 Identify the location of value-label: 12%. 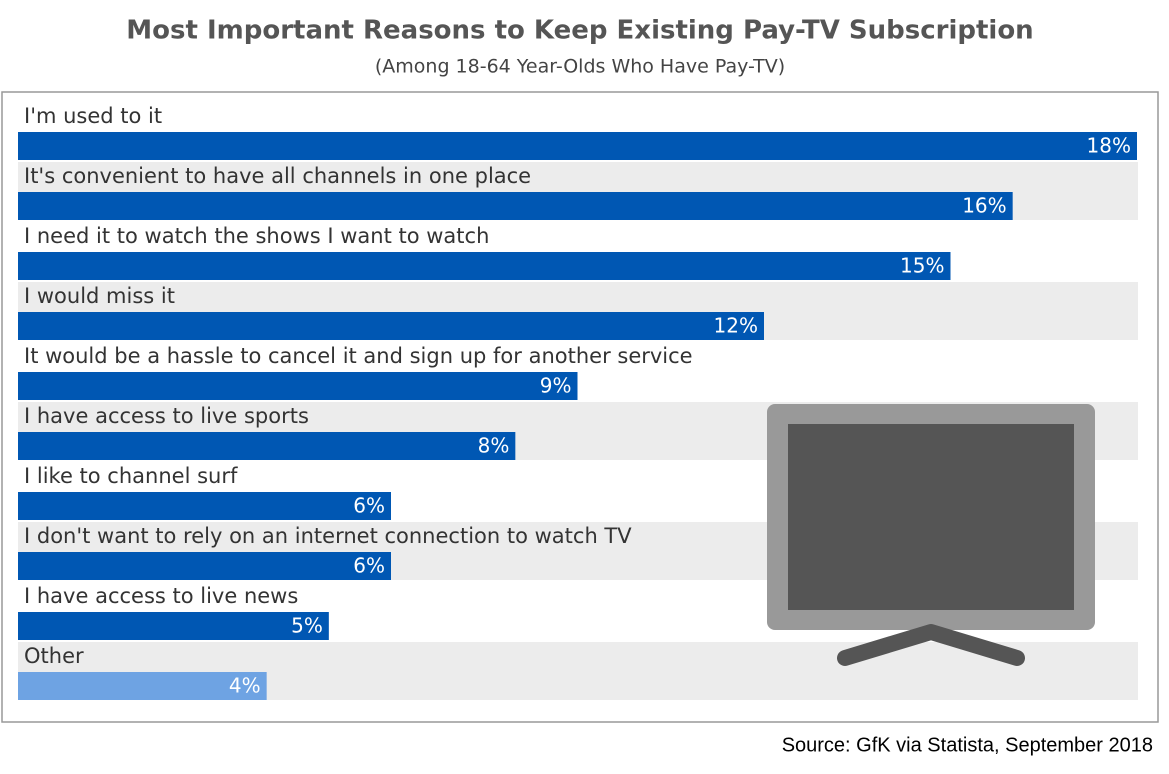
(736, 326).